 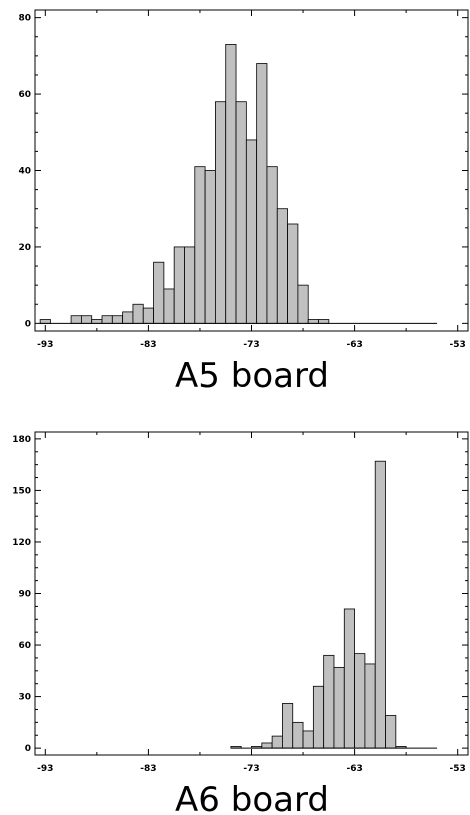 What do you see at coordinates (21, 491) in the screenshot?
I see `y-tick-label: 150` at bounding box center [21, 491].